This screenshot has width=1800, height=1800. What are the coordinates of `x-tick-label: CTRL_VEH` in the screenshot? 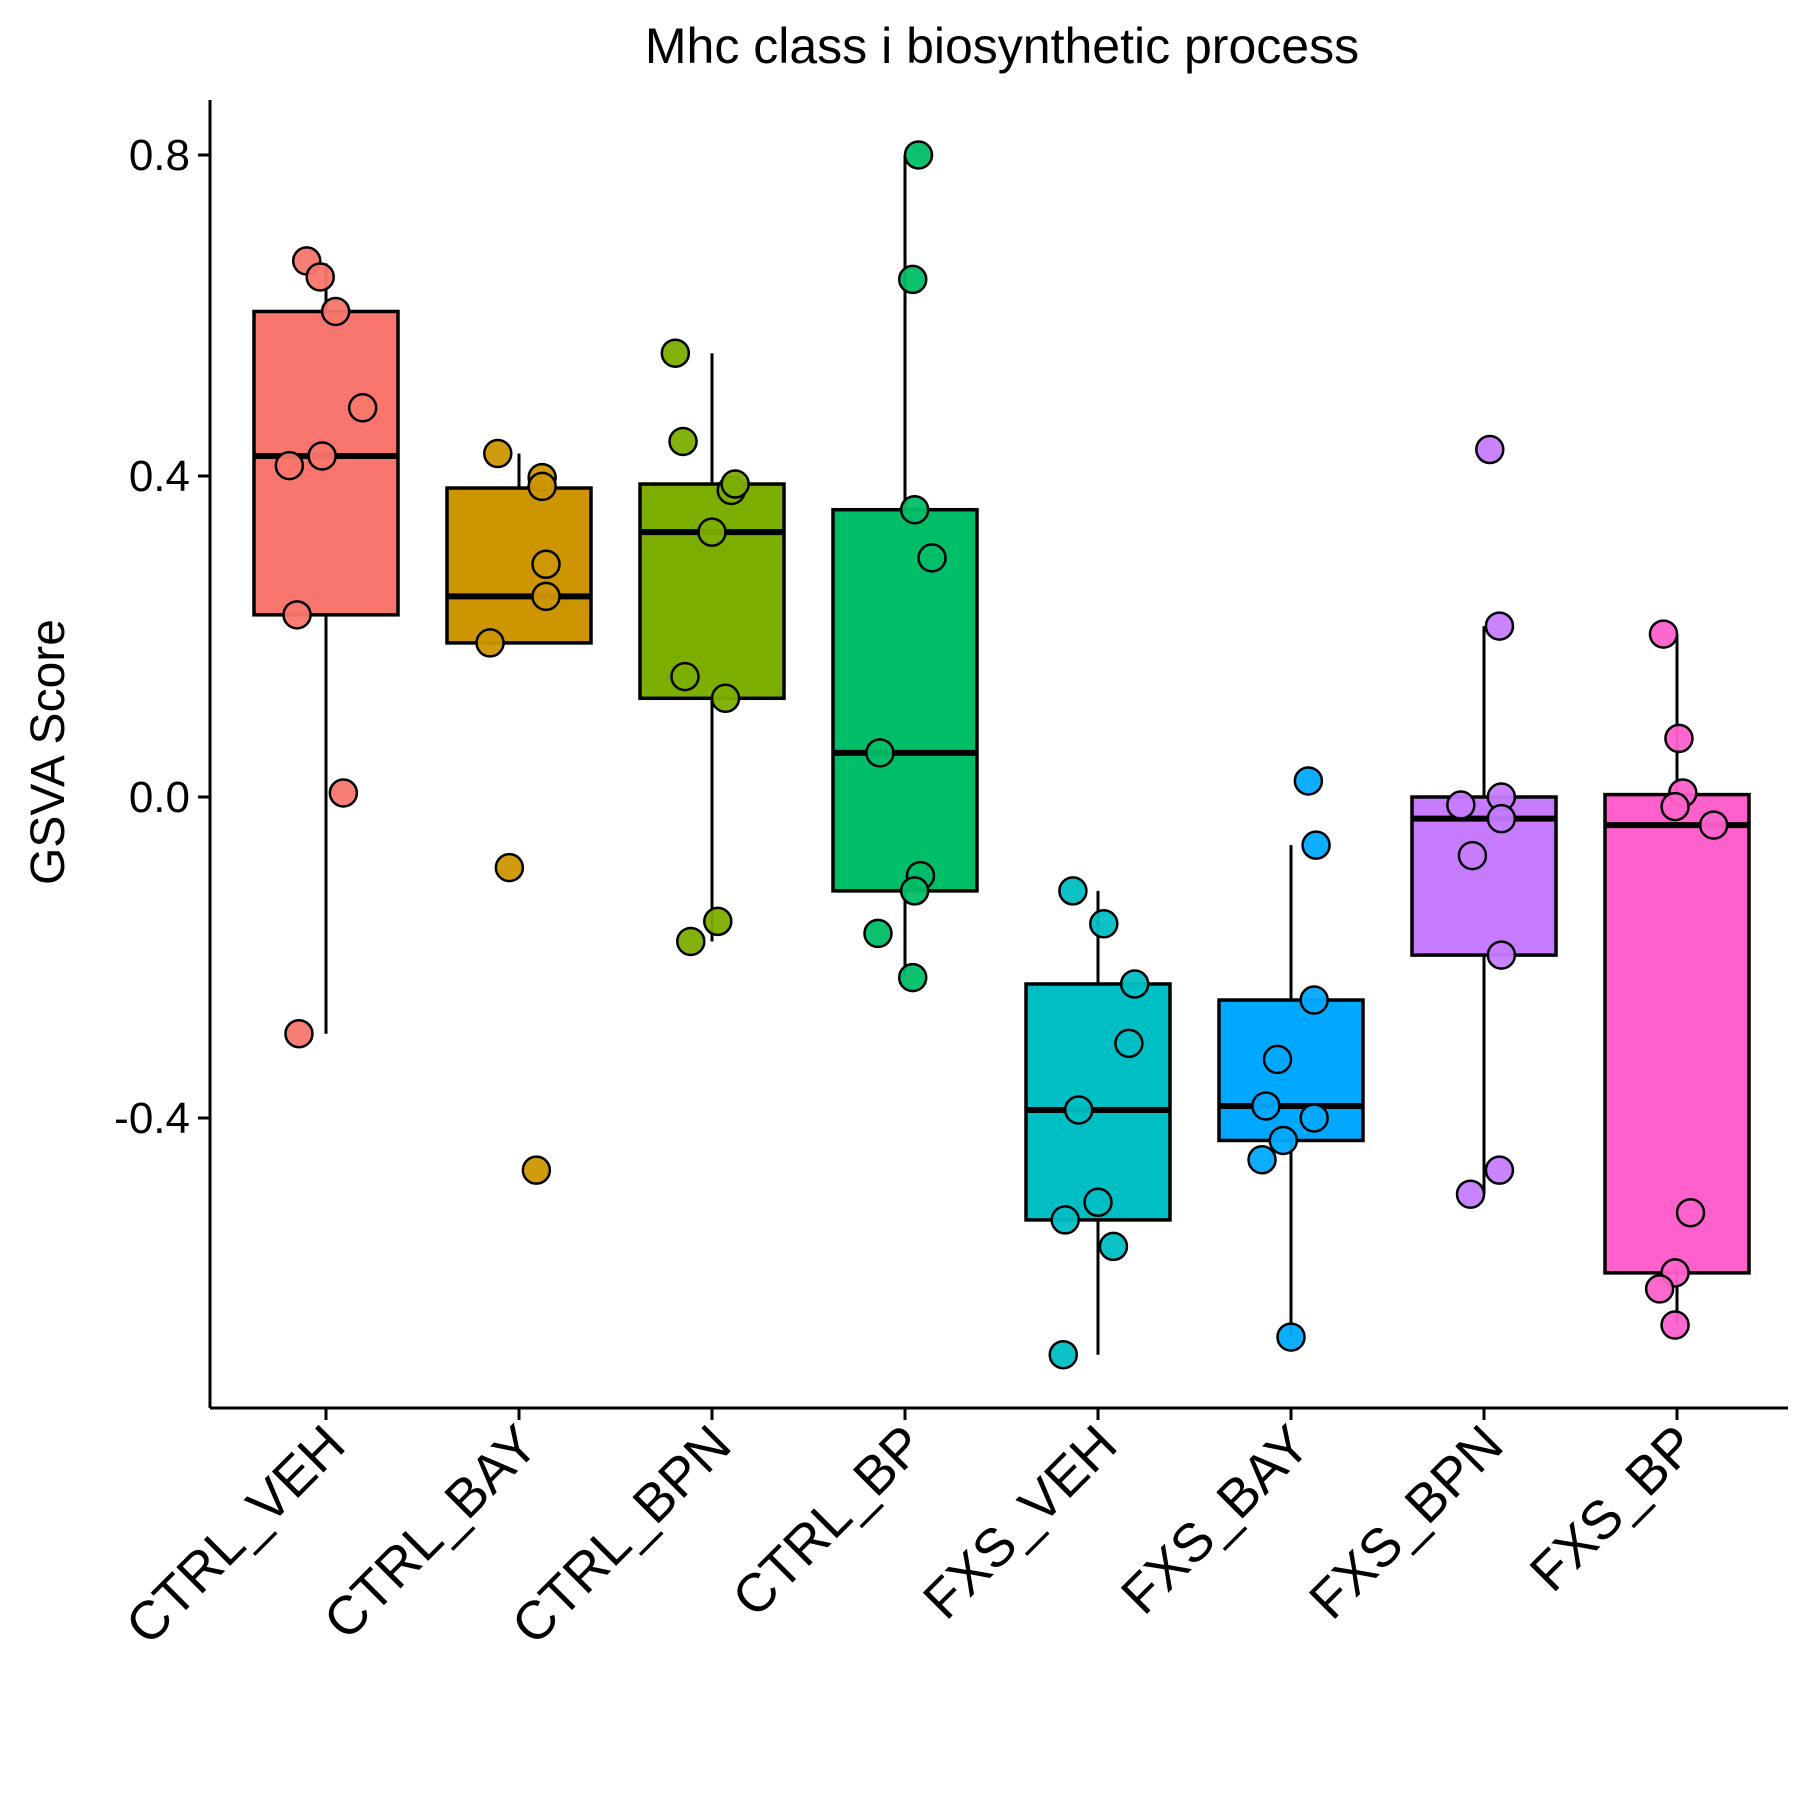 It's located at (236, 1535).